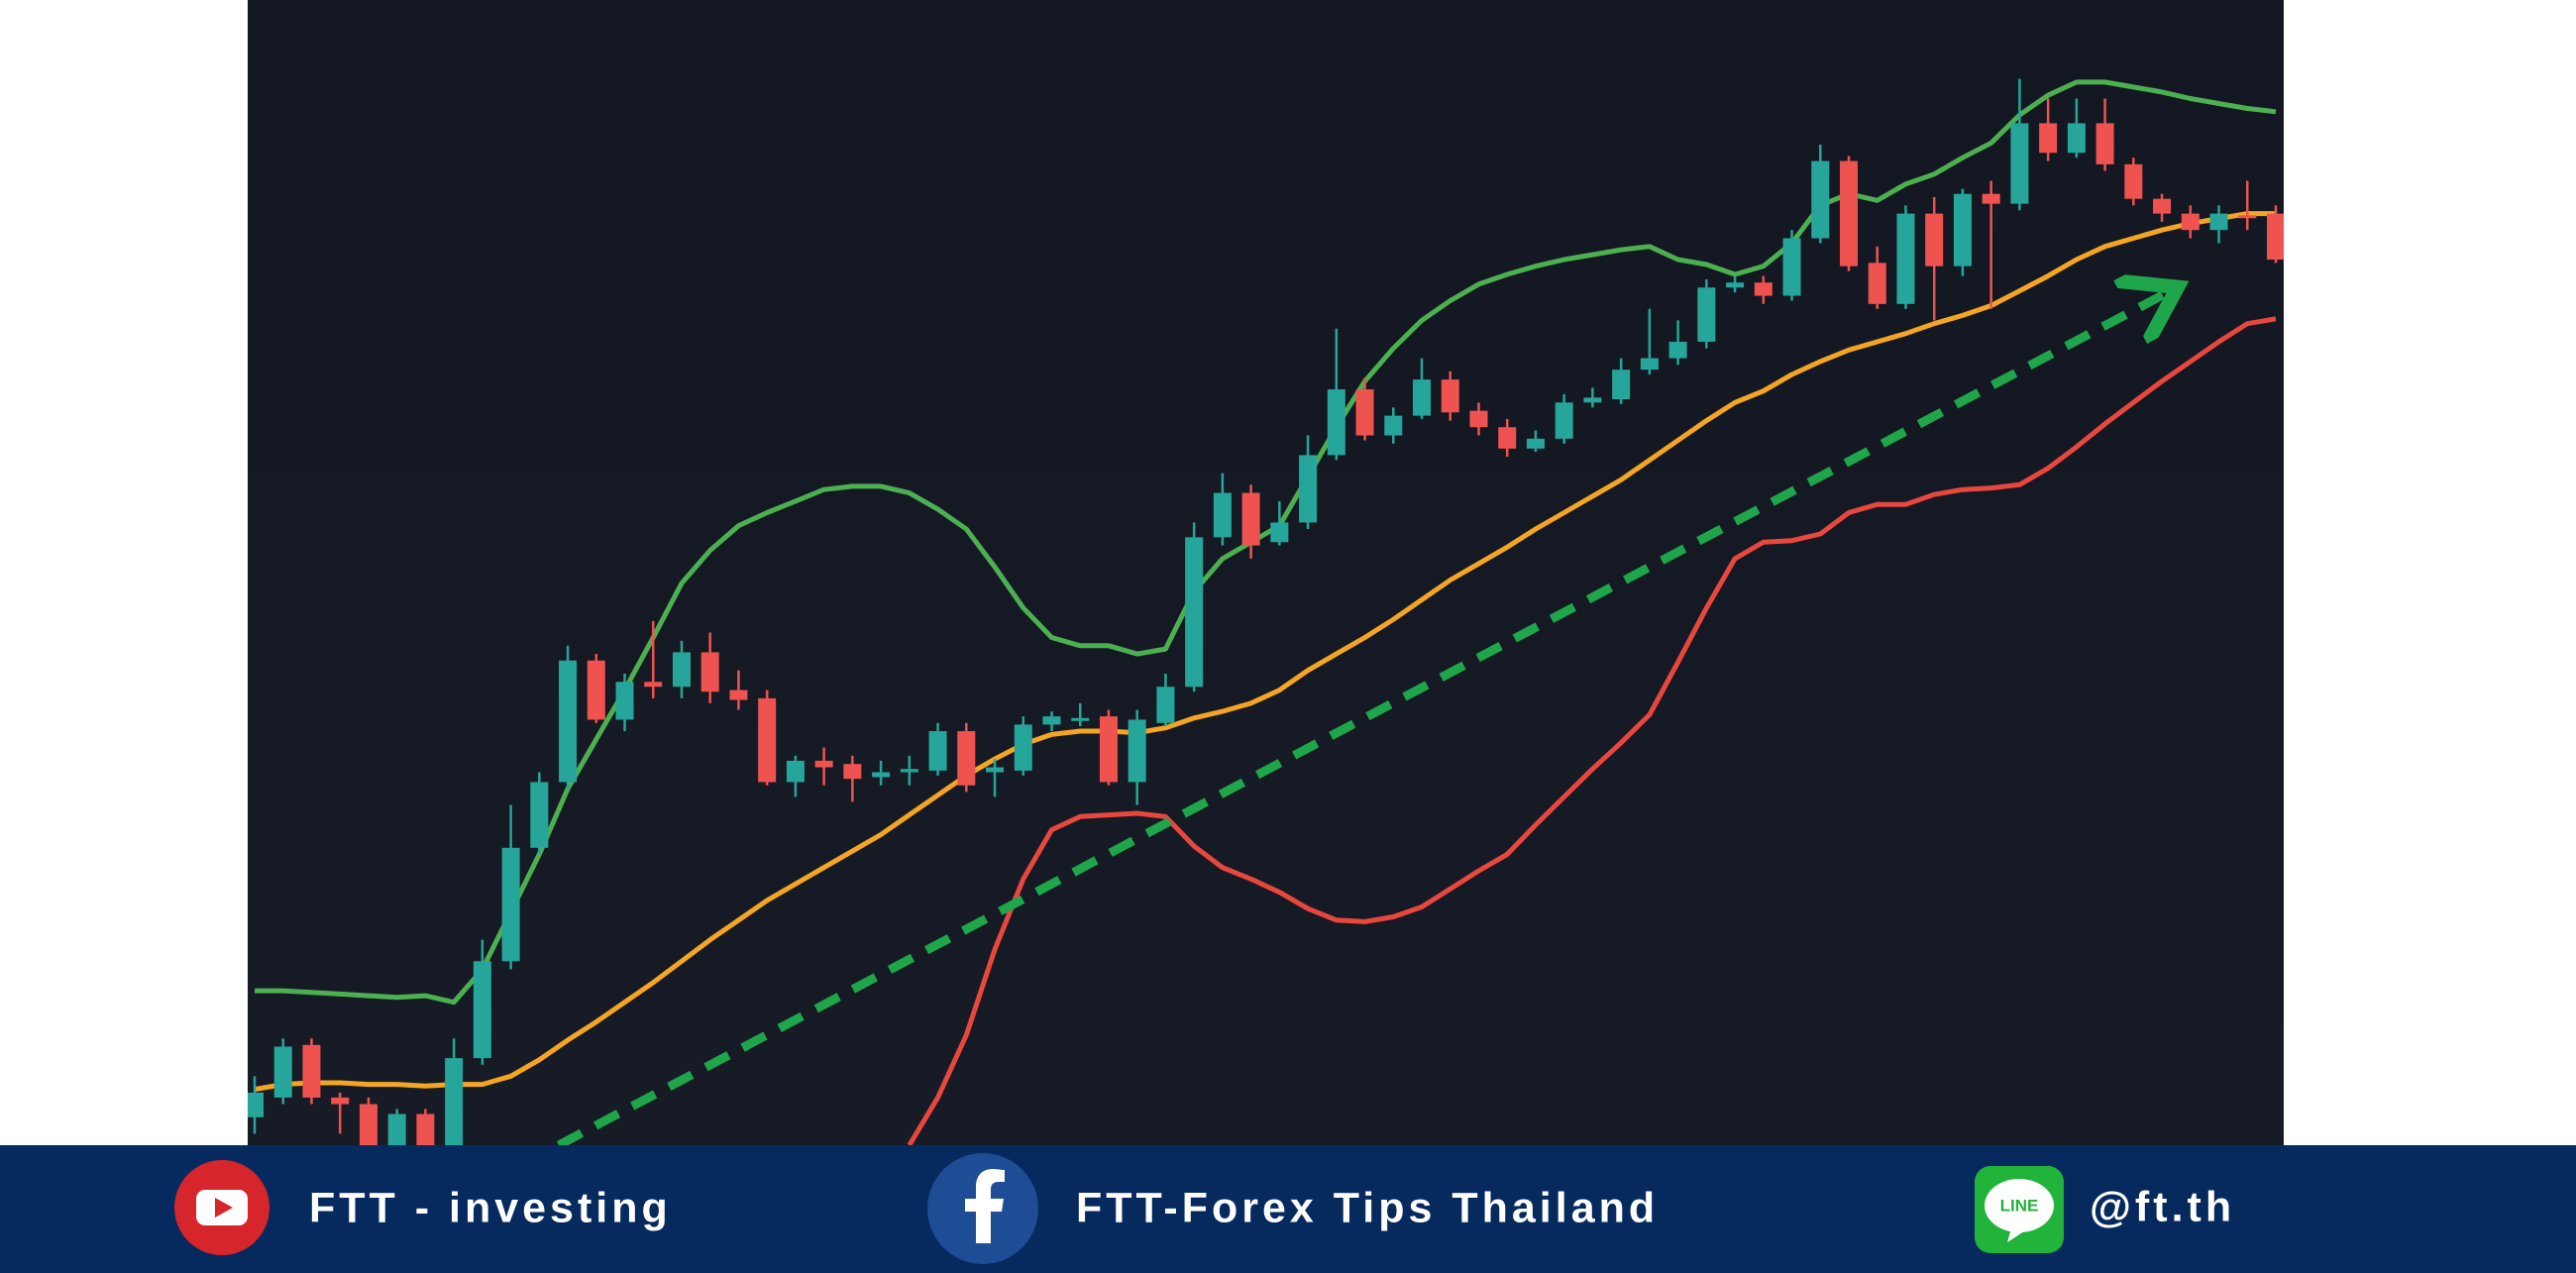 Image resolution: width=2576 pixels, height=1273 pixels. I want to click on youtube-name: FTT - investing, so click(491, 1207).